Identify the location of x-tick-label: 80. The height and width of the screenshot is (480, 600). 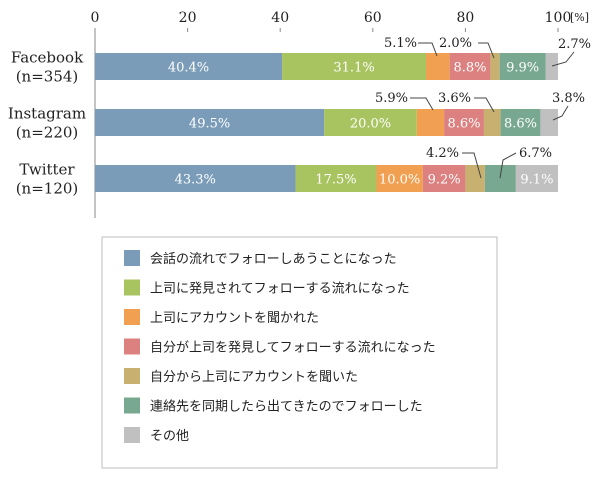
(465, 18).